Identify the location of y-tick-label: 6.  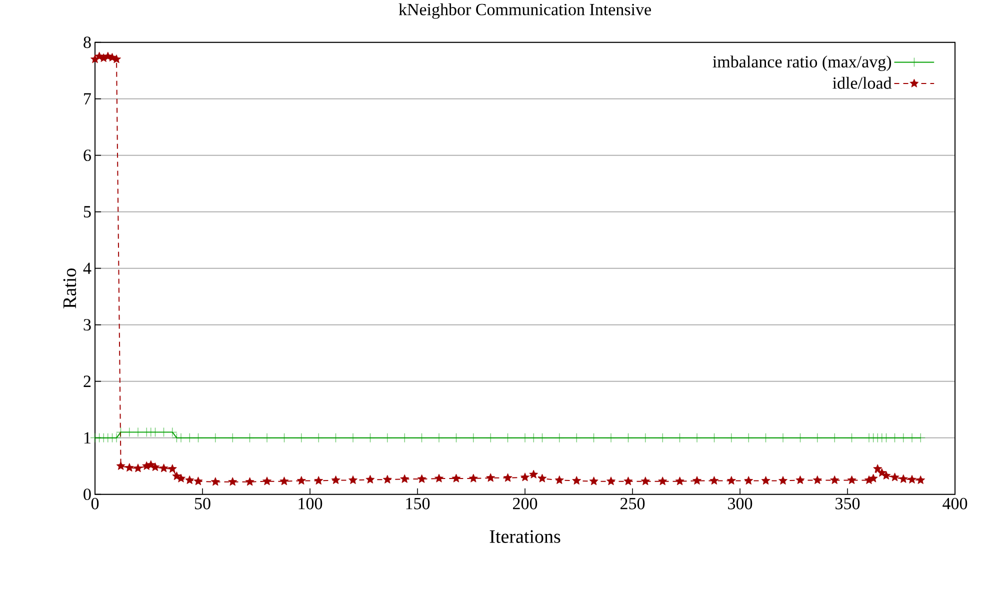
(87, 155).